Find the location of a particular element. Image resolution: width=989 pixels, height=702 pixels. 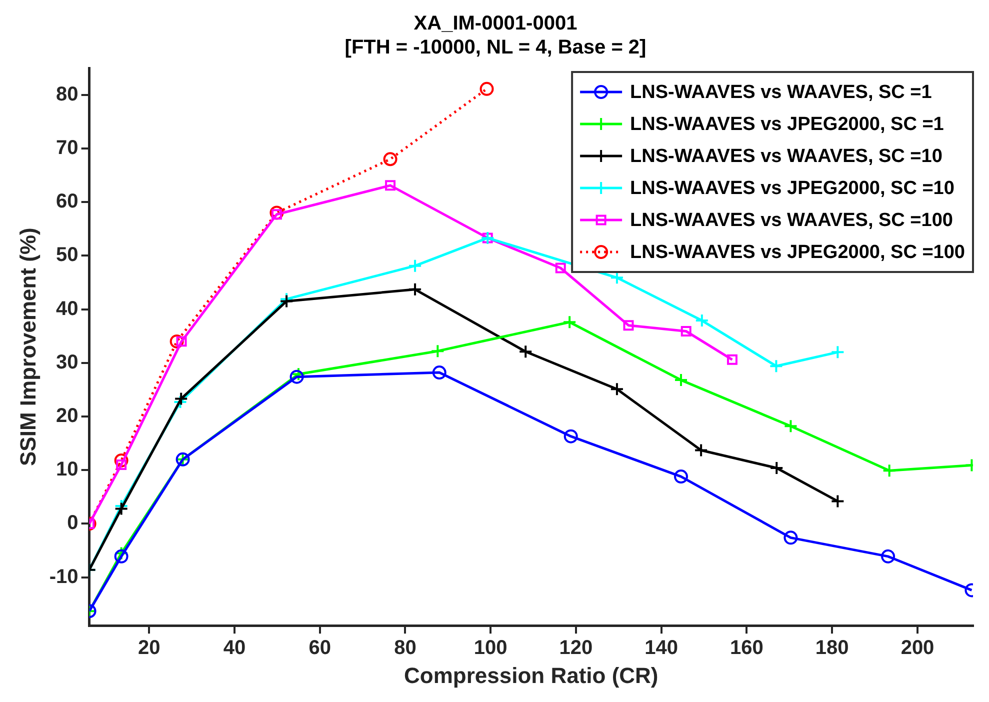

x-tick-label: 20 is located at coordinates (149, 648).